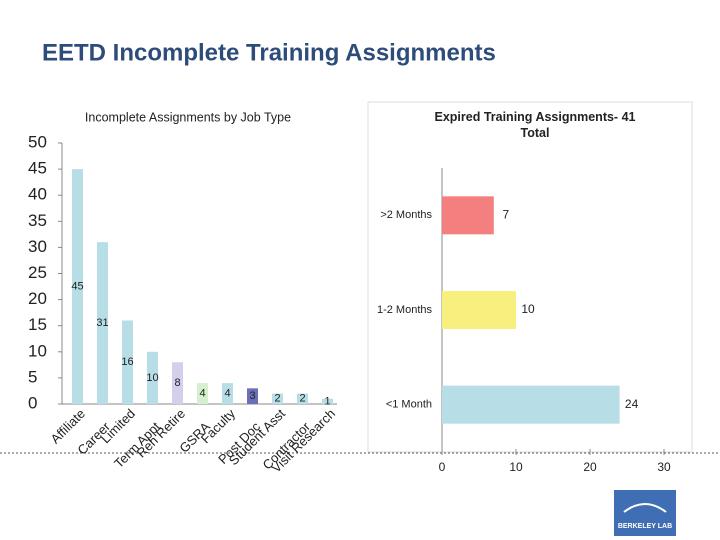  Describe the element at coordinates (505, 215) in the screenshot. I see `value-label: 7` at that location.